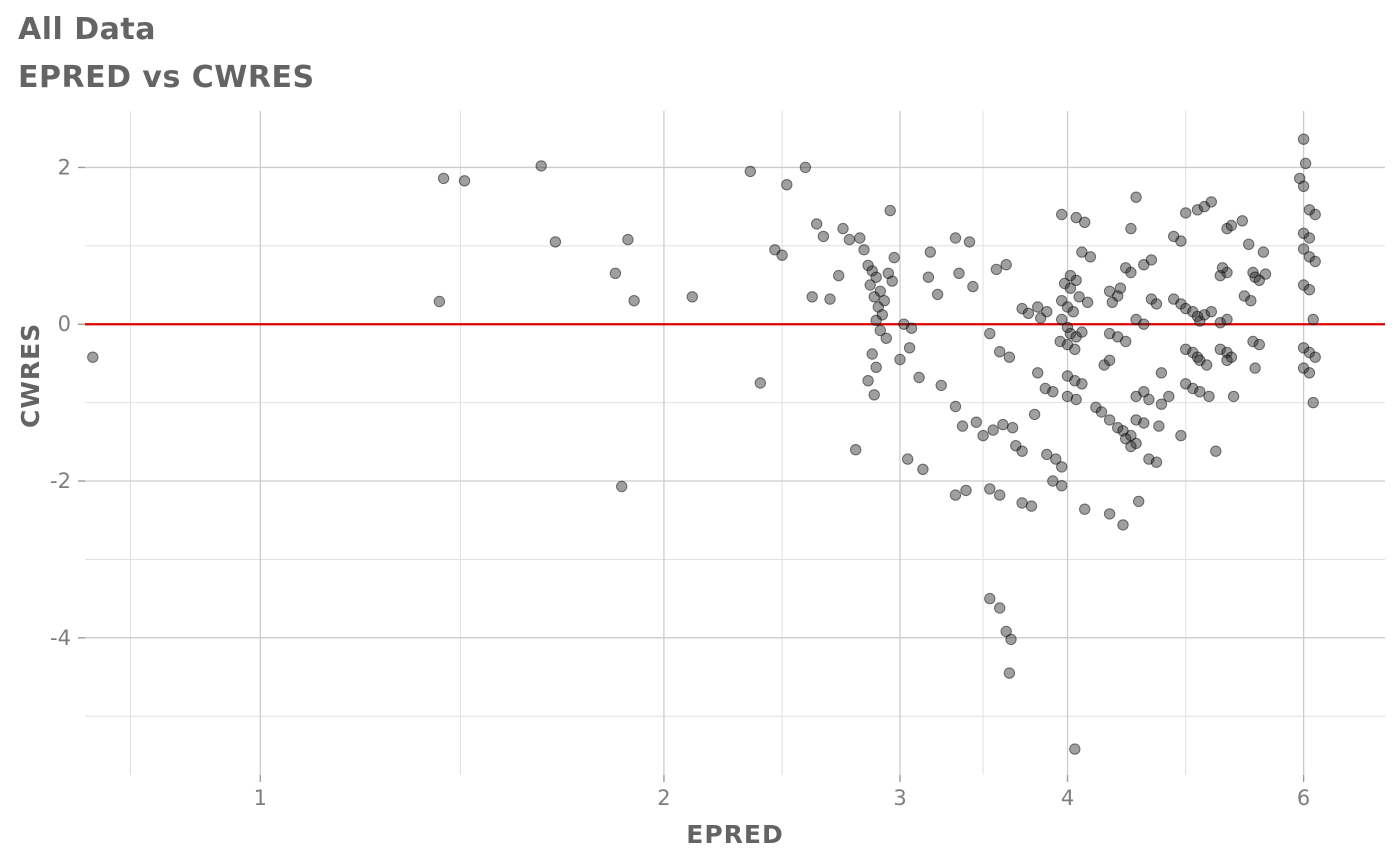  What do you see at coordinates (1303, 798) in the screenshot?
I see `x-tick-label: 6` at bounding box center [1303, 798].